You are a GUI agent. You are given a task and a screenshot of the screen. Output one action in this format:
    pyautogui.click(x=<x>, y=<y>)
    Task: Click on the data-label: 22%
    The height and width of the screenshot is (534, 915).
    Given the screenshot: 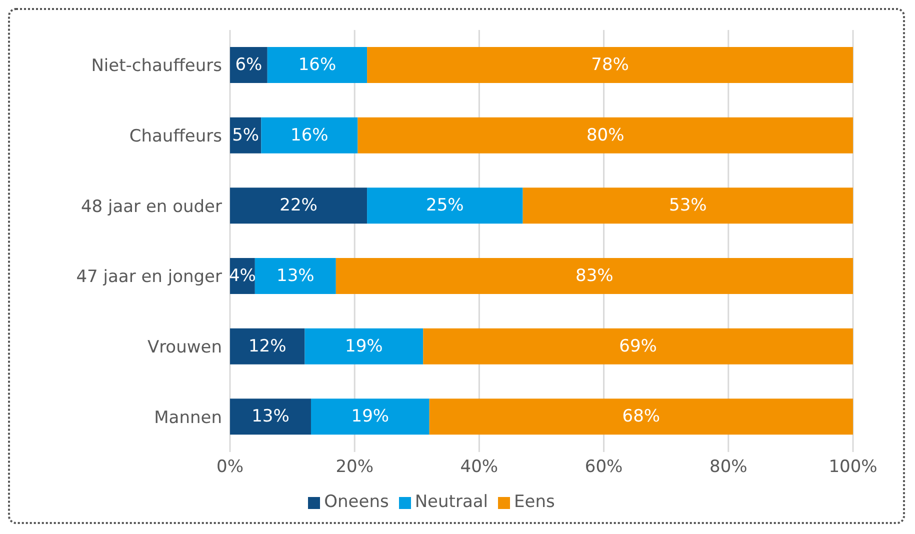 What is the action you would take?
    pyautogui.click(x=299, y=206)
    